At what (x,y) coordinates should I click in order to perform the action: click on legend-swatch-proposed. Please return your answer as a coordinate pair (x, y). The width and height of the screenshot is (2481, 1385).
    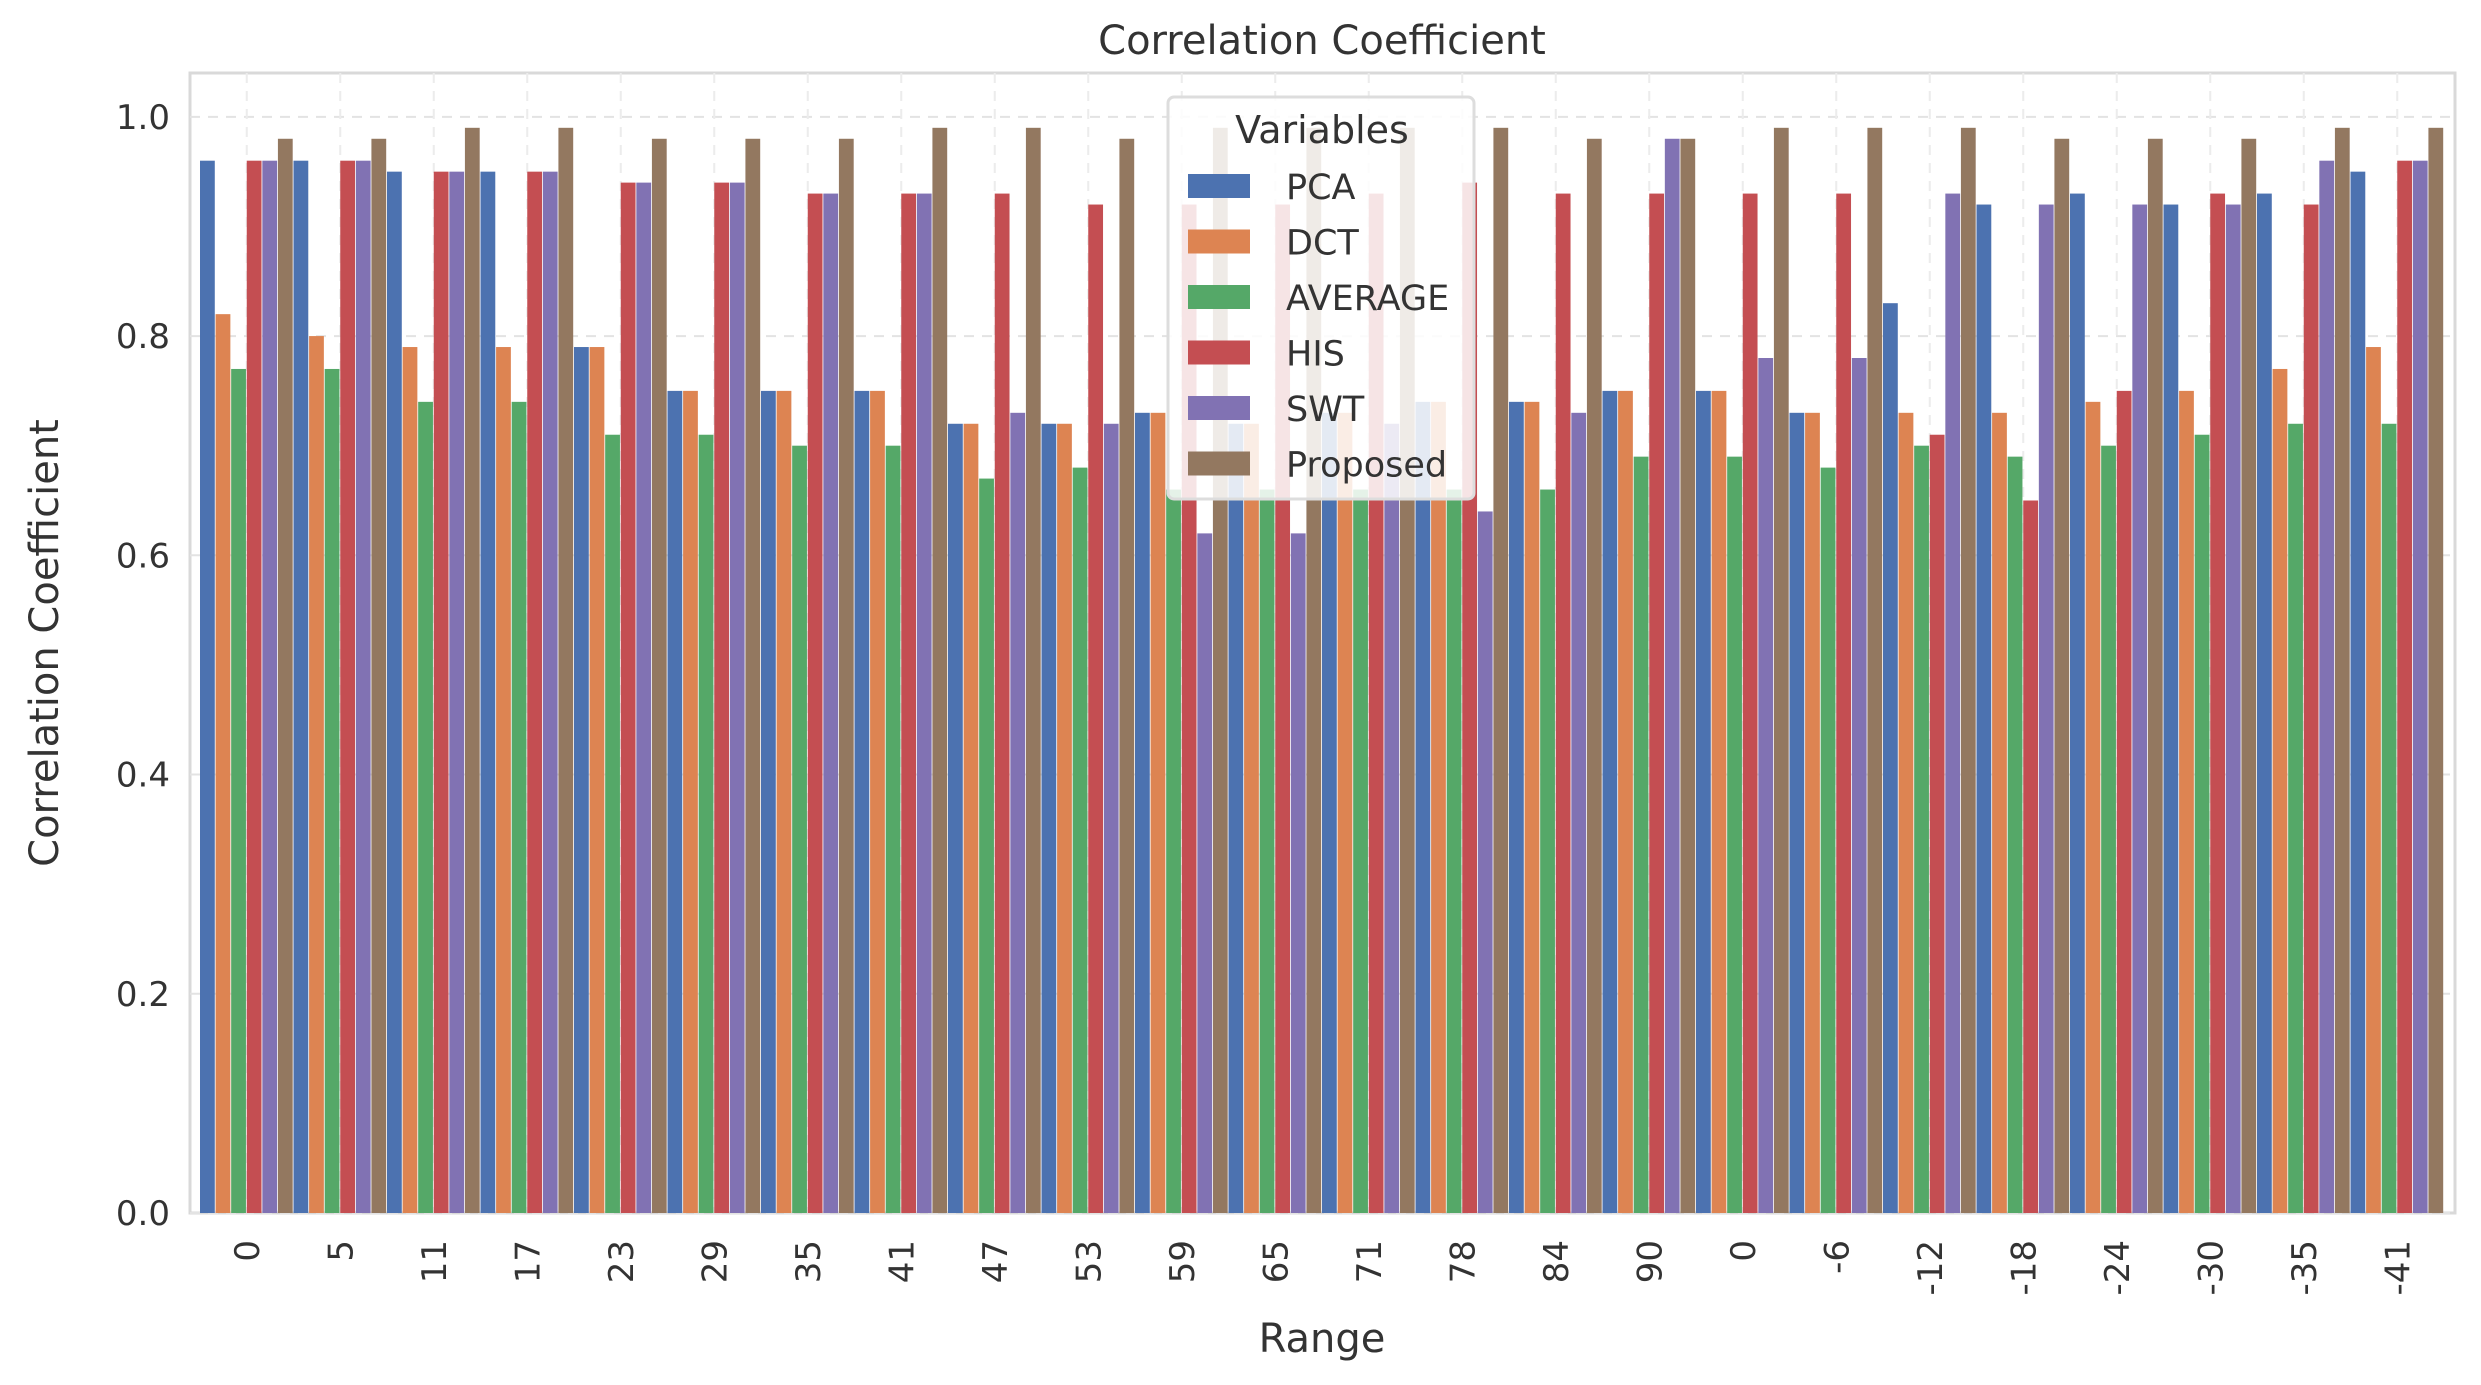
    Looking at the image, I should click on (1219, 463).